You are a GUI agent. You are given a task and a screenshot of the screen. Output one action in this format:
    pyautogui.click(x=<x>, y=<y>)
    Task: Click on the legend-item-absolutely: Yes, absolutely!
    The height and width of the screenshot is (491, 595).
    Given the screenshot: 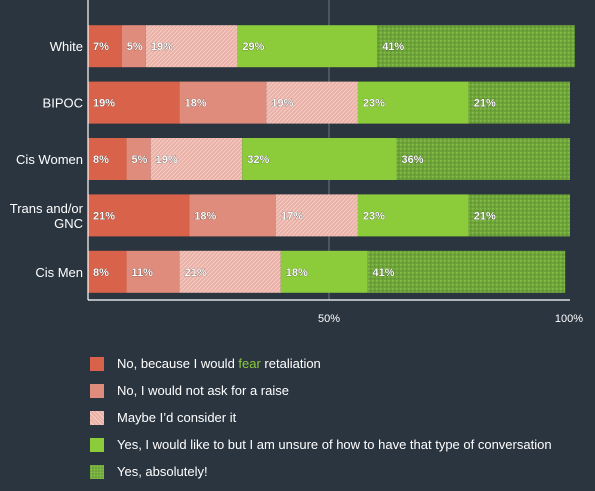 What is the action you would take?
    pyautogui.click(x=321, y=471)
    